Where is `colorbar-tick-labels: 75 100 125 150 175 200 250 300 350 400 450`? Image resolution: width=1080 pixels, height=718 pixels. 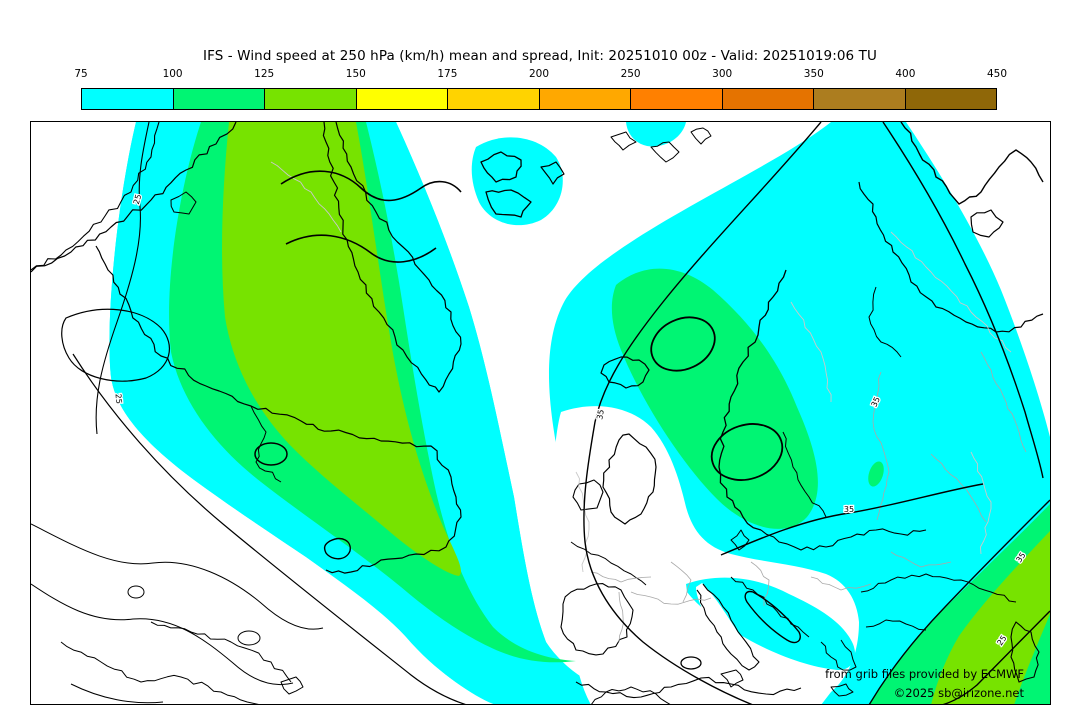 colorbar-tick-labels: 75 100 125 150 175 200 250 300 350 400 450 is located at coordinates (540, 75).